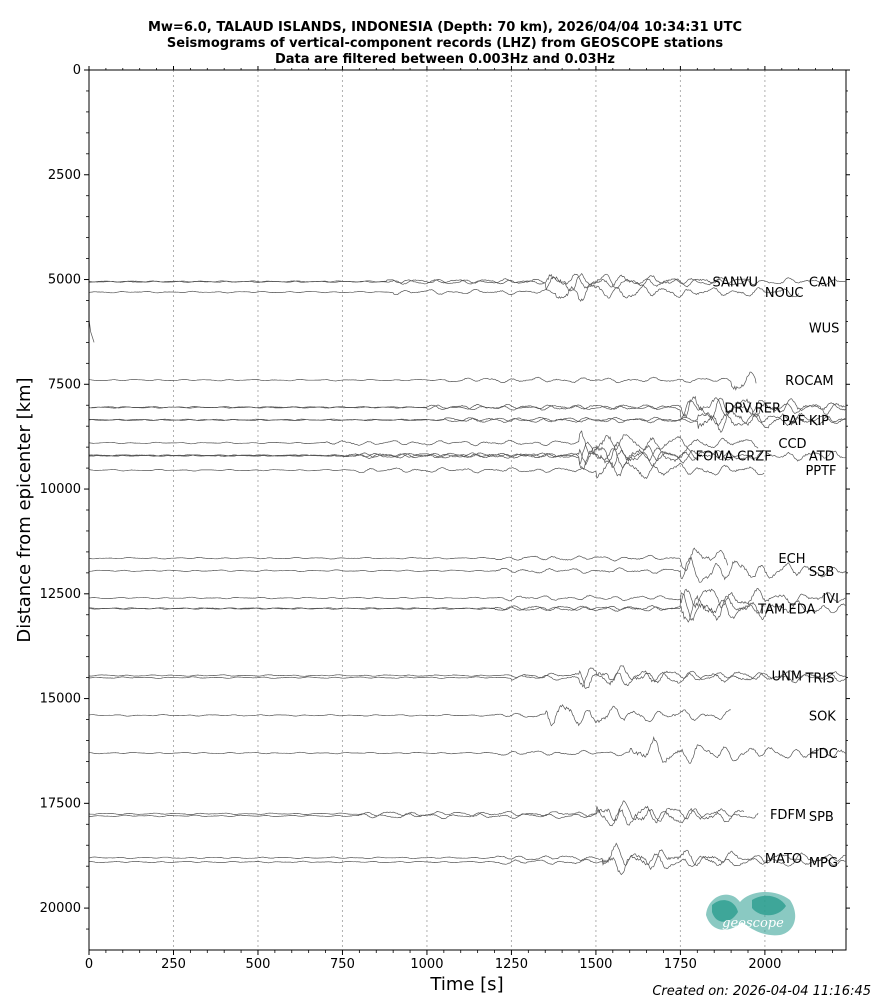 The width and height of the screenshot is (890, 1000). I want to click on created-on-footer: Created on: 2026-04-04 11:16:45, so click(761, 991).